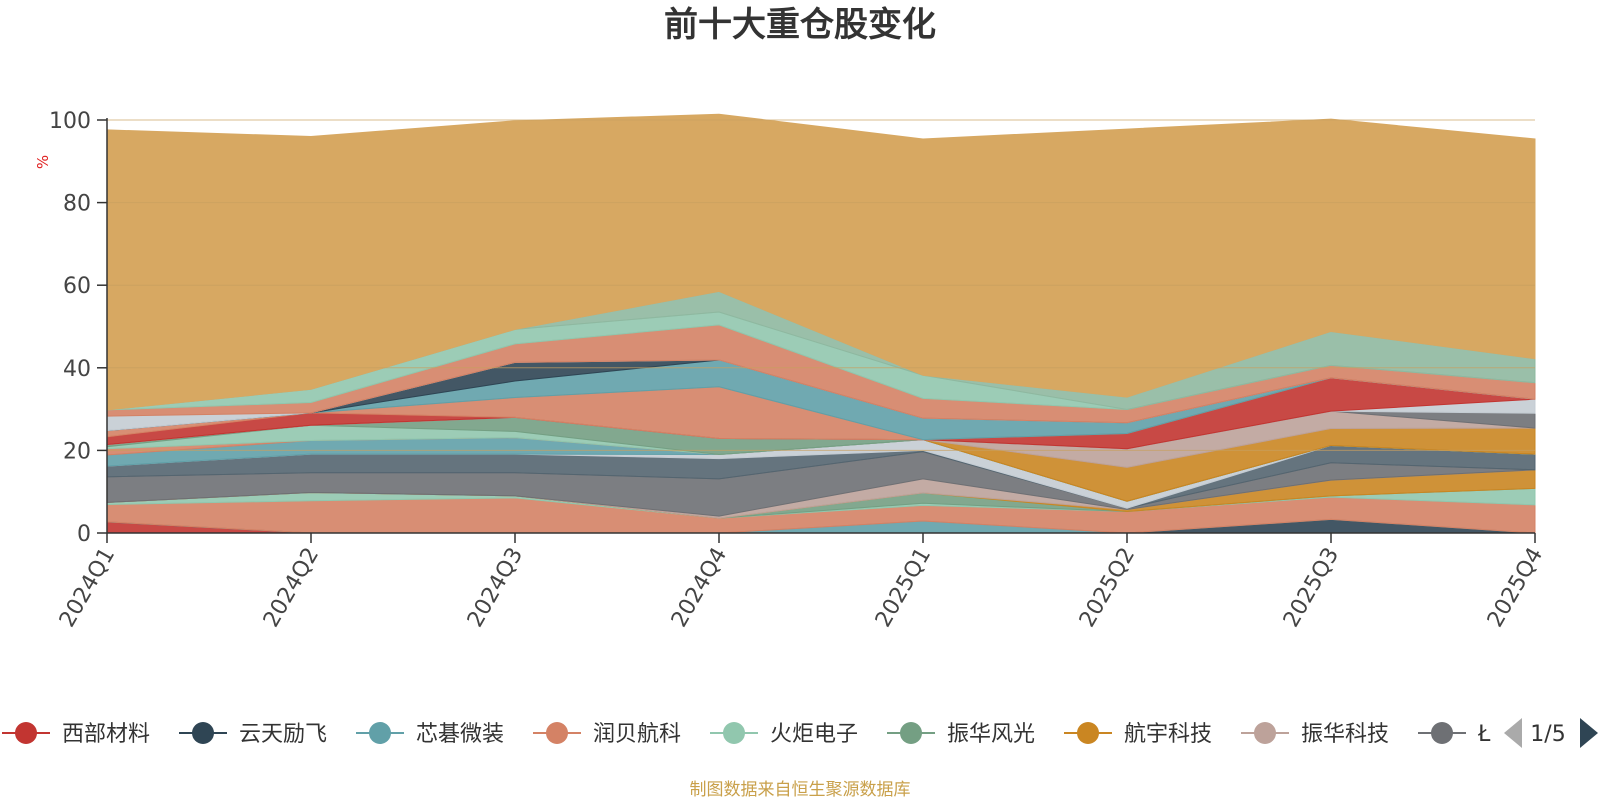 The height and width of the screenshot is (800, 1600). I want to click on x-tick-label-2024Q3: 2024Q3, so click(495, 588).